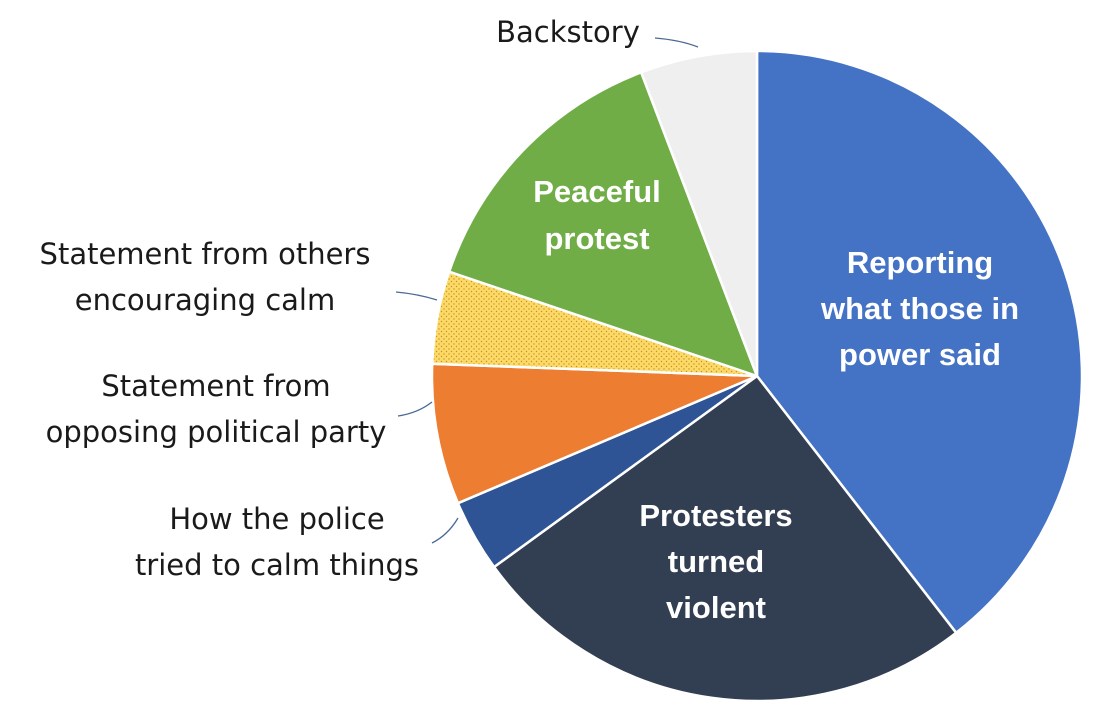 Image resolution: width=1106 pixels, height=711 pixels. Describe the element at coordinates (277, 565) in the screenshot. I see `label-line: tried to calm things` at that location.